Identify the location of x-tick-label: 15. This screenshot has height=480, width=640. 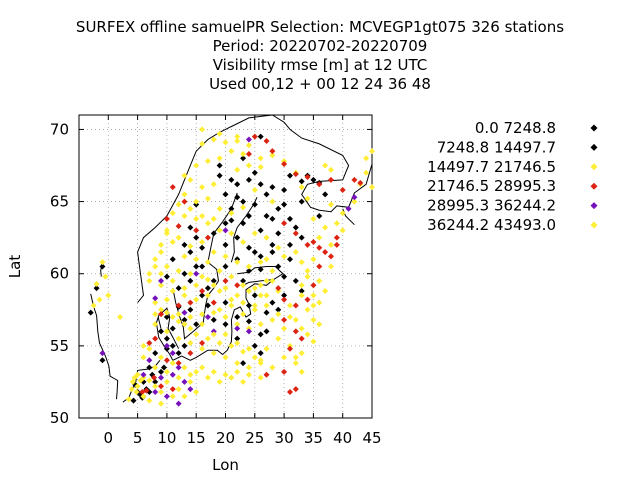
(196, 438).